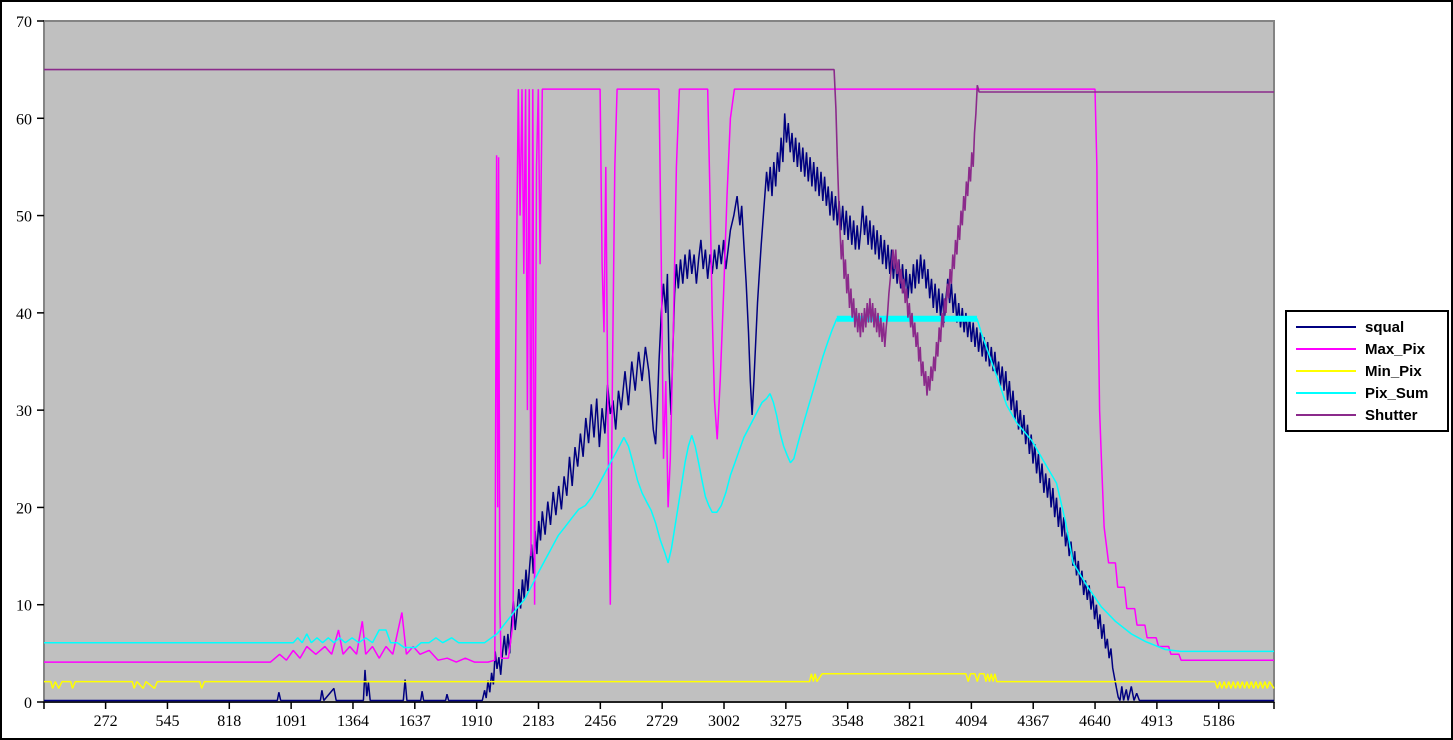  I want to click on x-tick-label: 4367, so click(1033, 721).